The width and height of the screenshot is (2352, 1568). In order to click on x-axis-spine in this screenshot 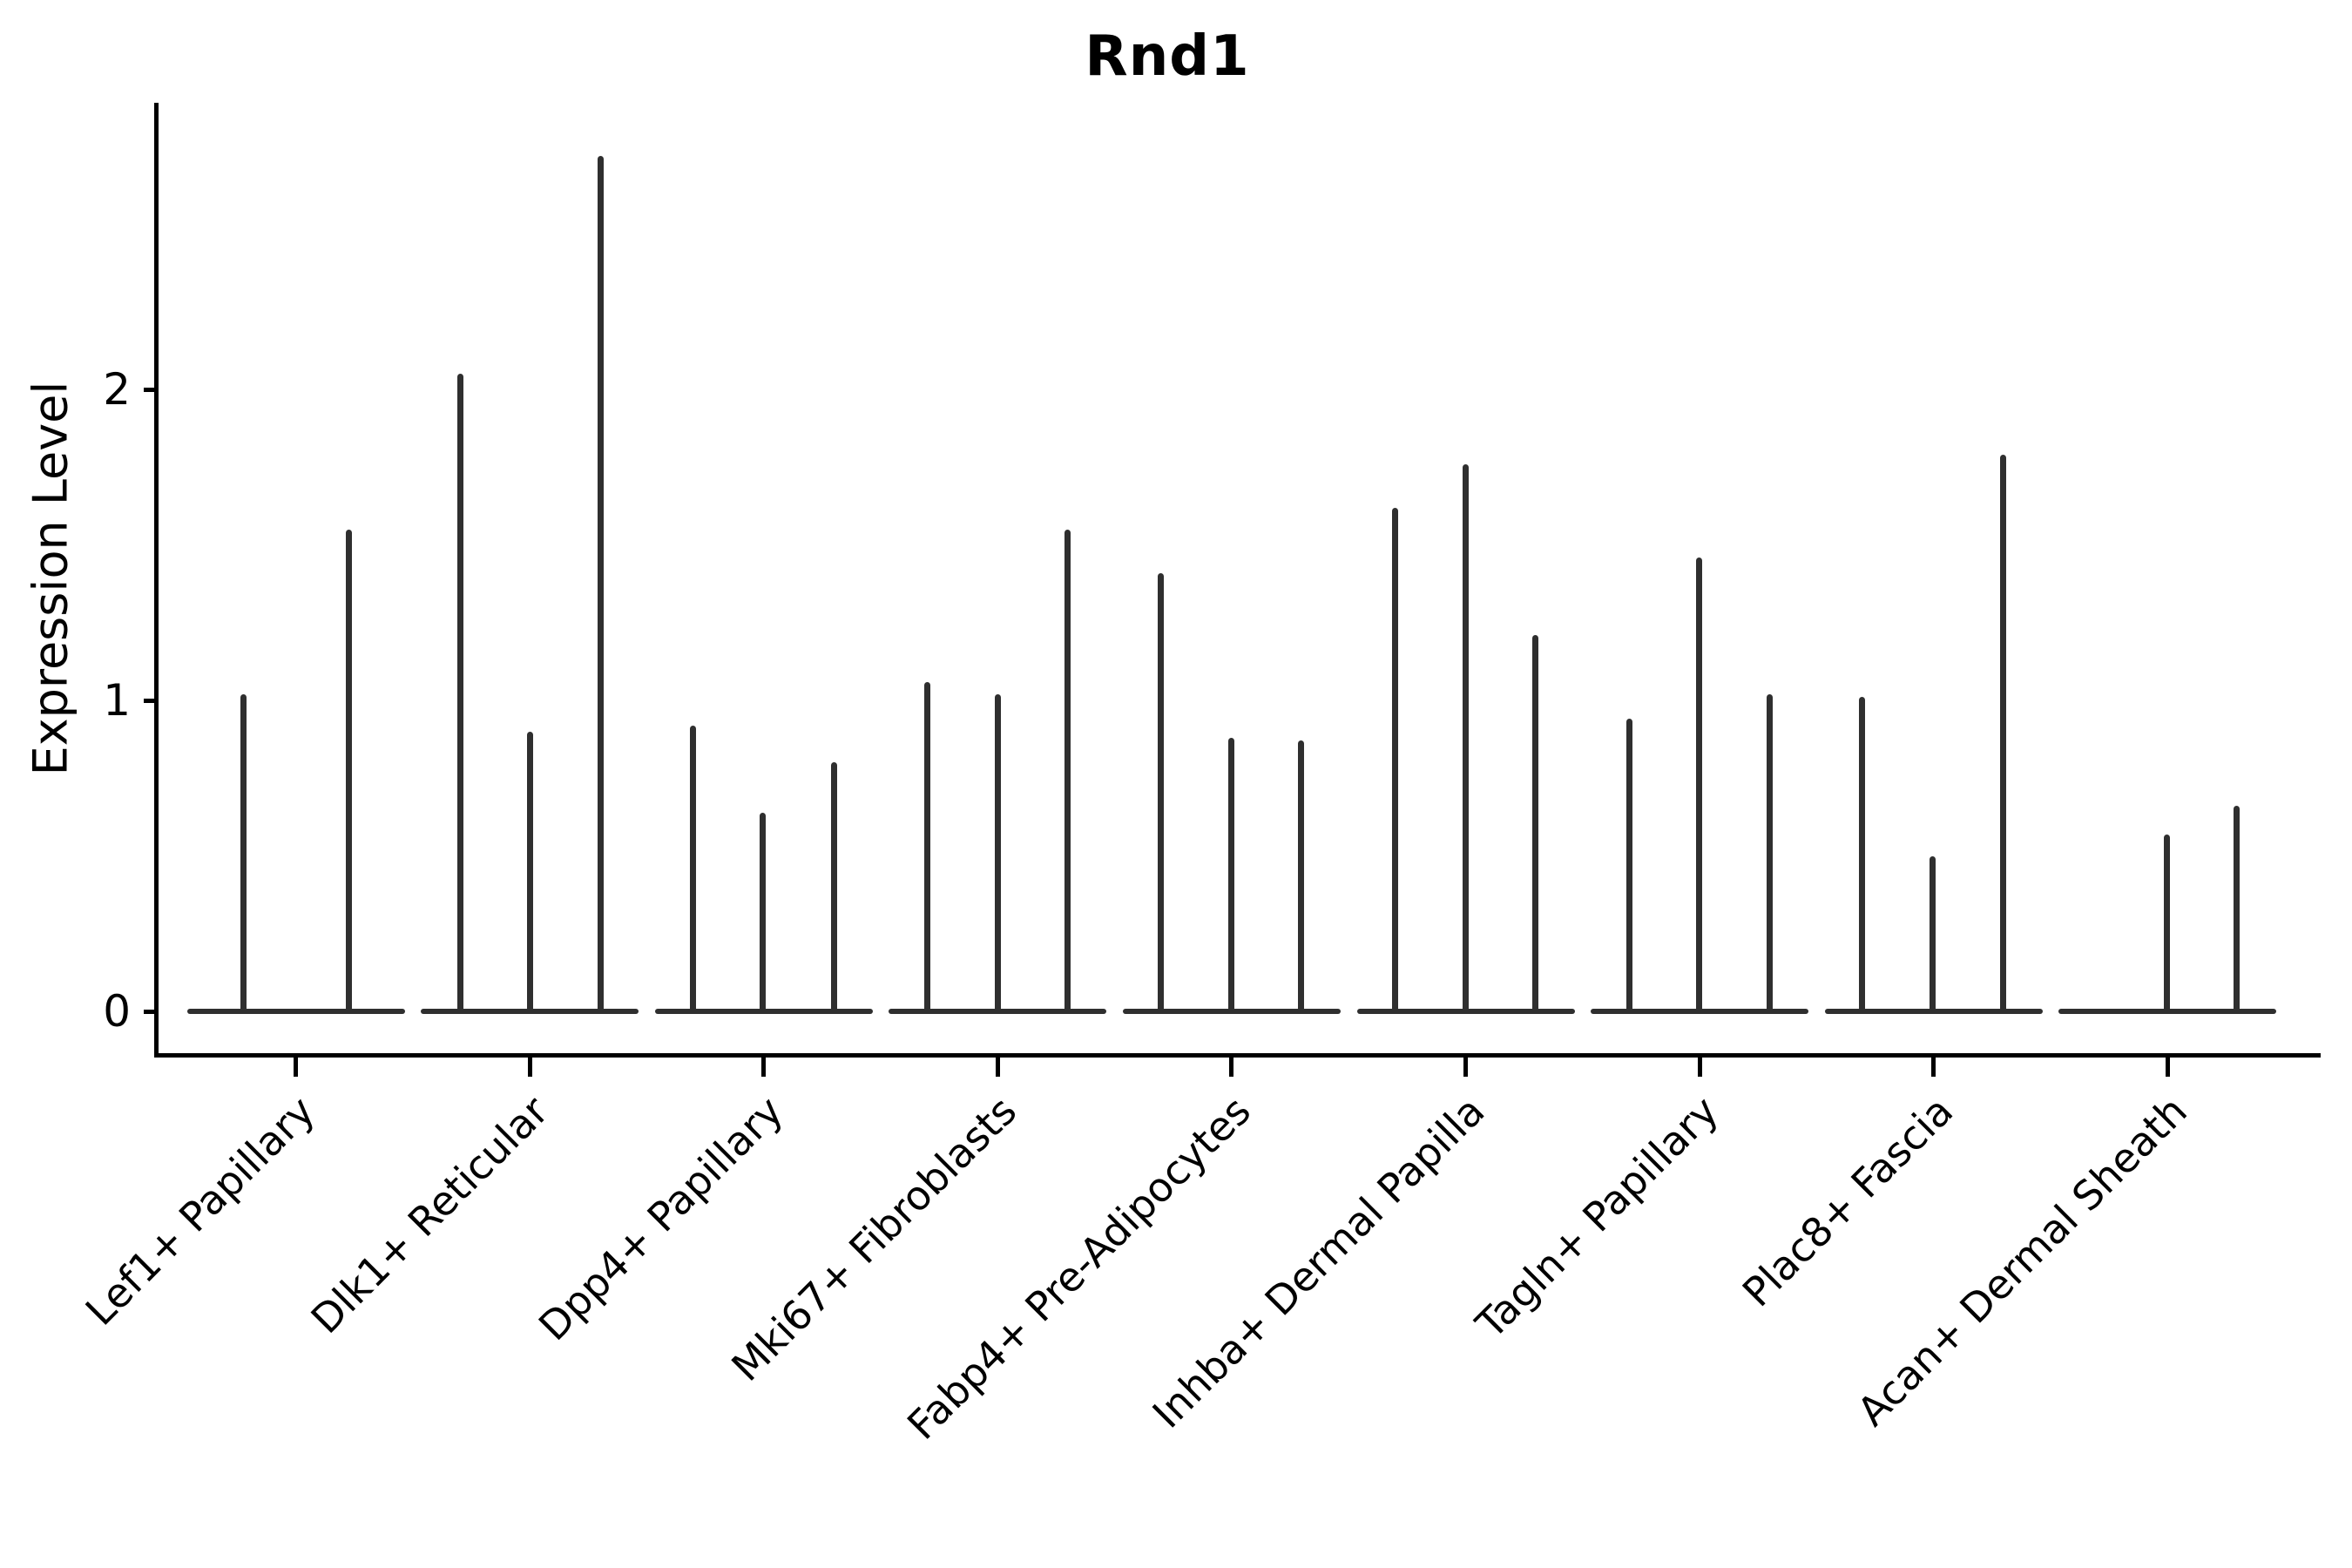, I will do `click(1237, 1055)`.